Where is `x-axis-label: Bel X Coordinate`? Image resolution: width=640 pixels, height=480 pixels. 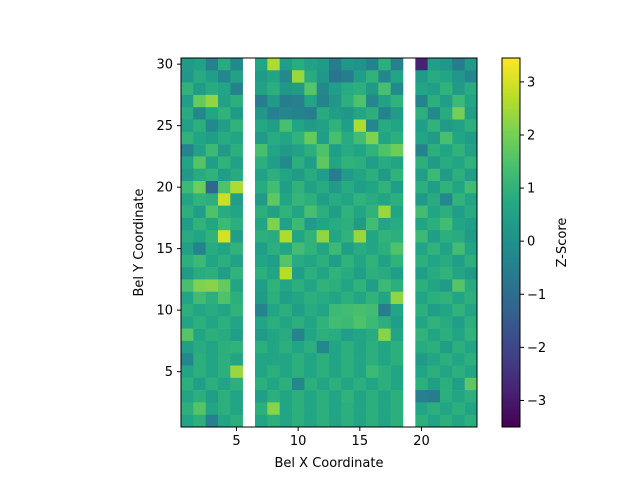 x-axis-label: Bel X Coordinate is located at coordinates (329, 463).